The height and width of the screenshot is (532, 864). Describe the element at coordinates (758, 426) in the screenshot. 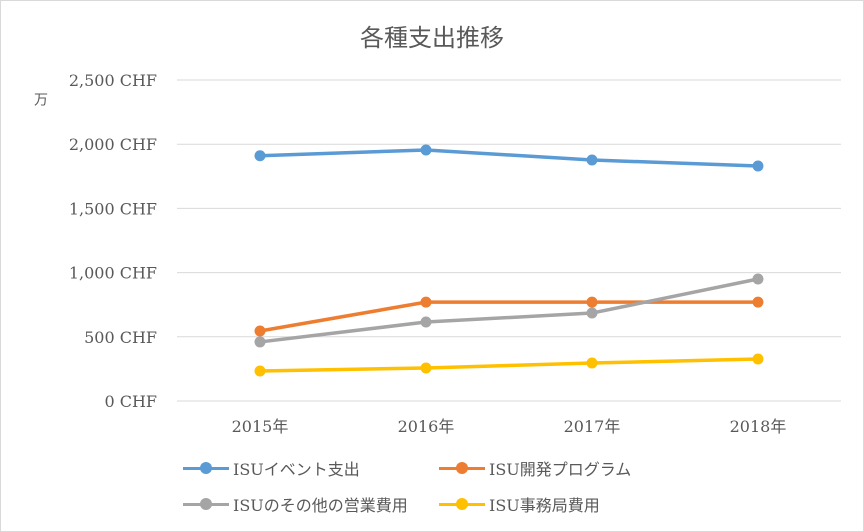

I see `x-tick-label: 2018年` at that location.